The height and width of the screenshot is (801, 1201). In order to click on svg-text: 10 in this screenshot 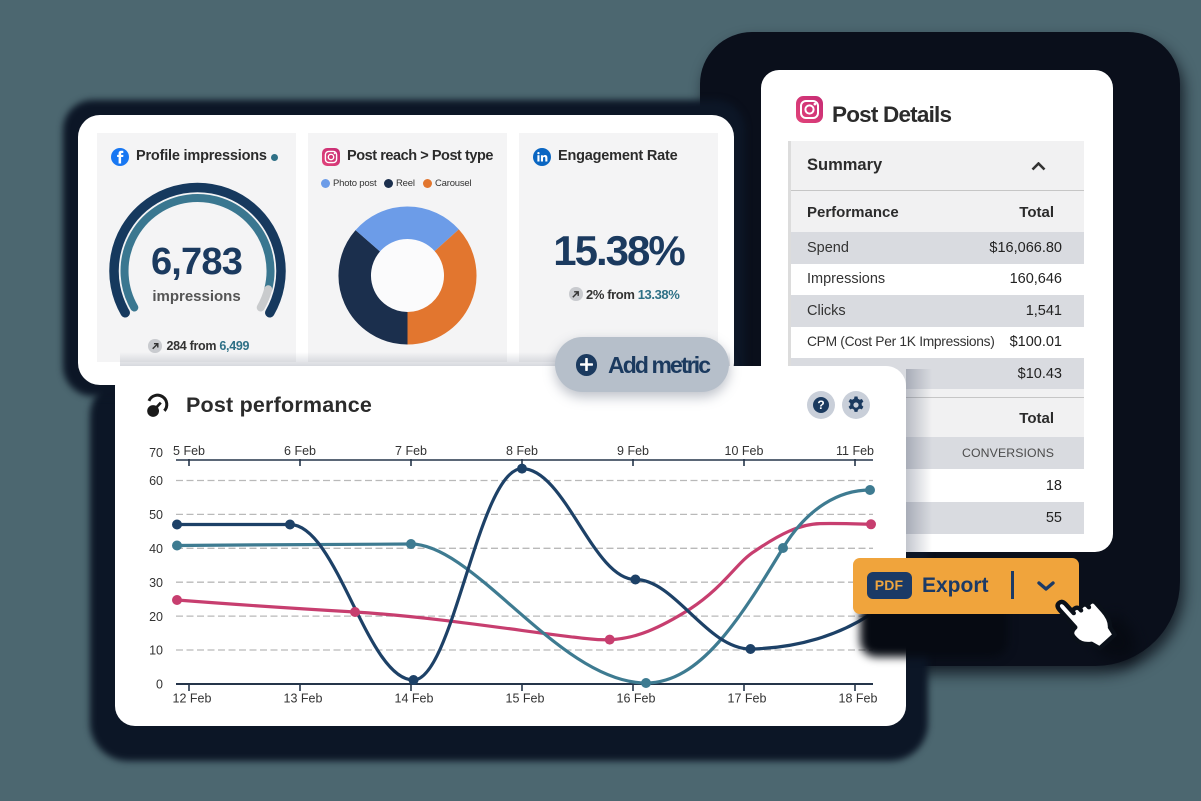, I will do `click(156, 651)`.